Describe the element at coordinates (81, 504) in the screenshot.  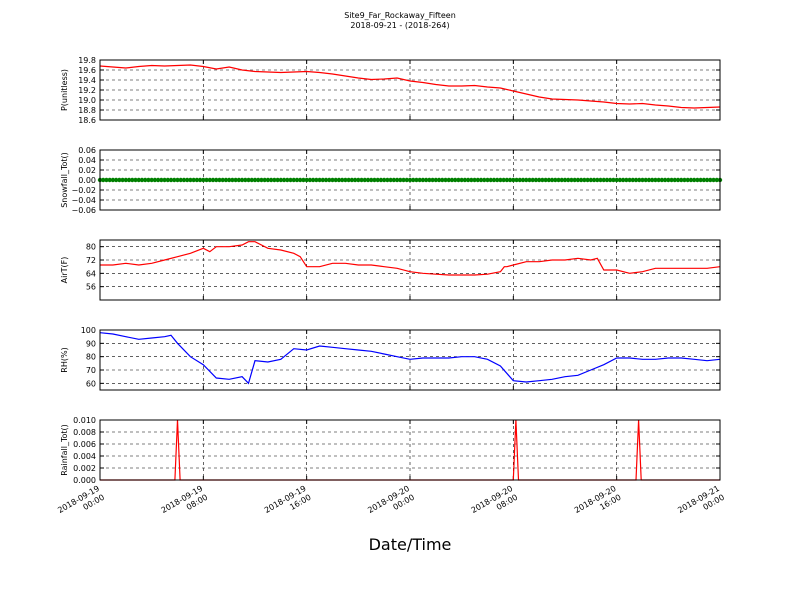
I see `x-tick-label: 2018-09-1900:00` at that location.